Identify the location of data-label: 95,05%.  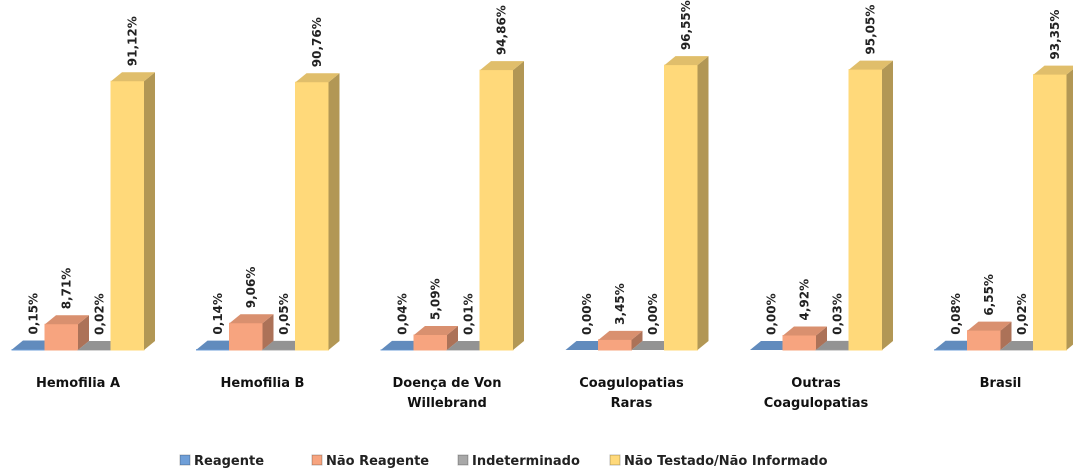
(871, 30).